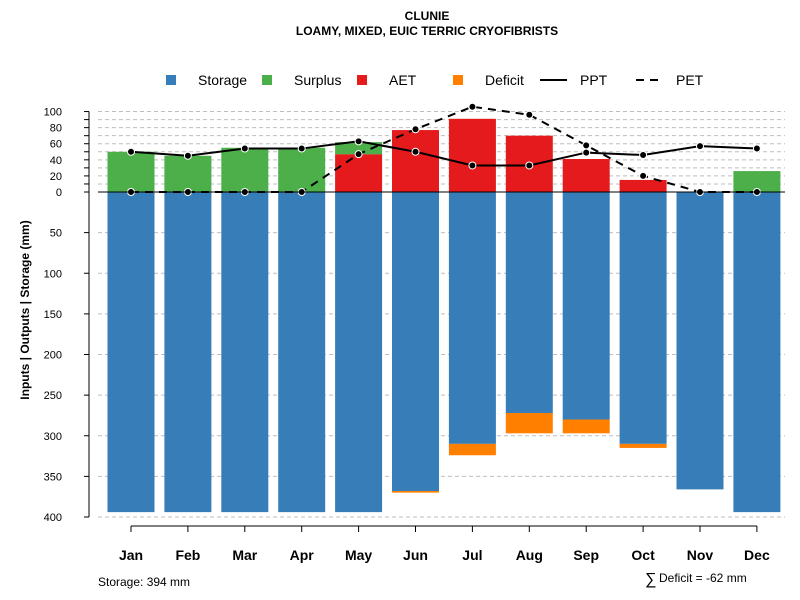 The image size is (800, 600). I want to click on deficit-footer: Deficit = -62 mm, so click(703, 578).